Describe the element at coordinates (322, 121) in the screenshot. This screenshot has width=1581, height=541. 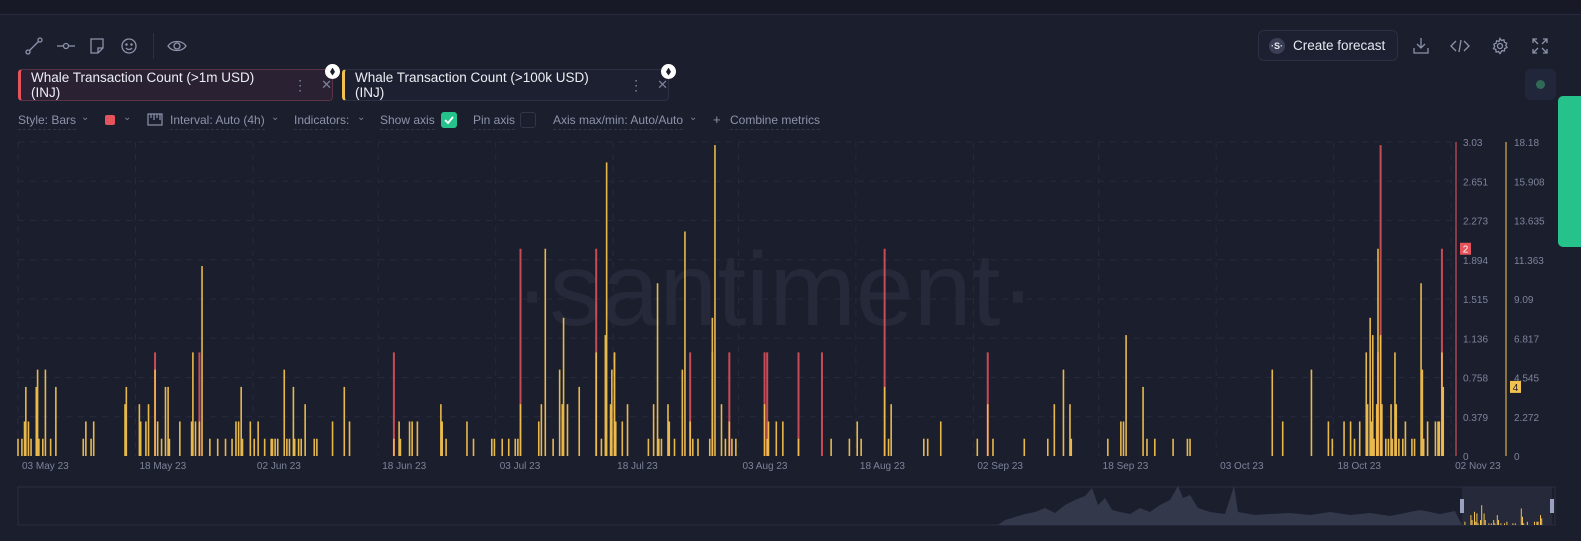
I see `indicators-select: Indicators:` at that location.